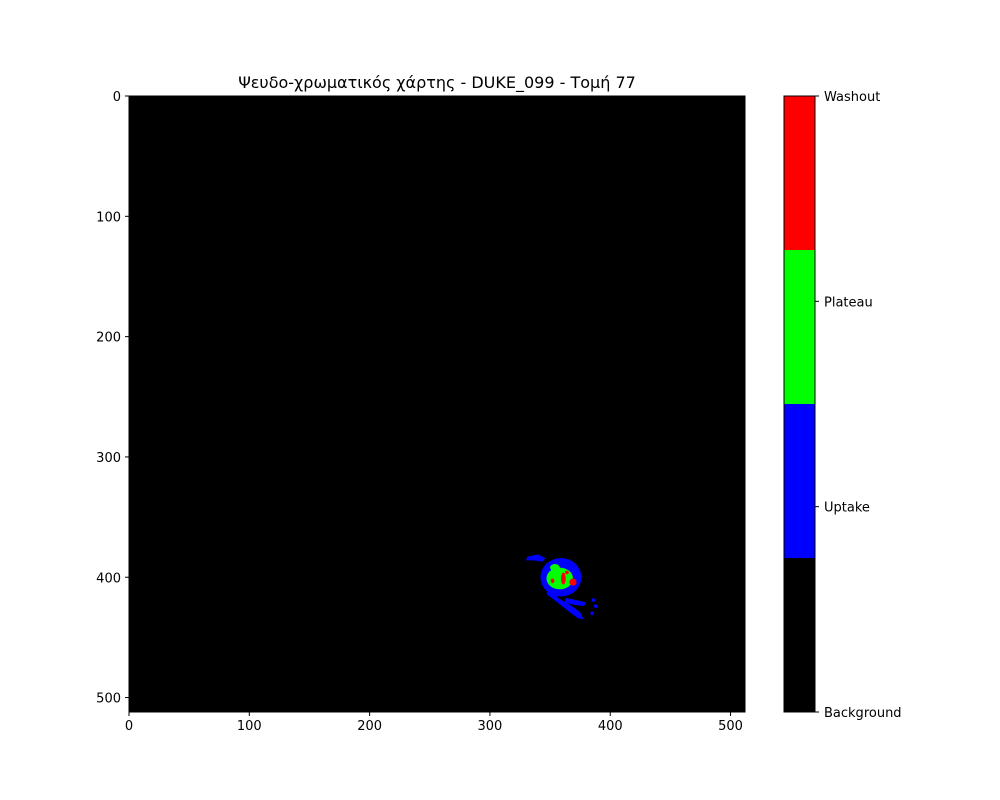 This screenshot has width=1000, height=800. What do you see at coordinates (799, 635) in the screenshot?
I see `colorbar-segment-background` at bounding box center [799, 635].